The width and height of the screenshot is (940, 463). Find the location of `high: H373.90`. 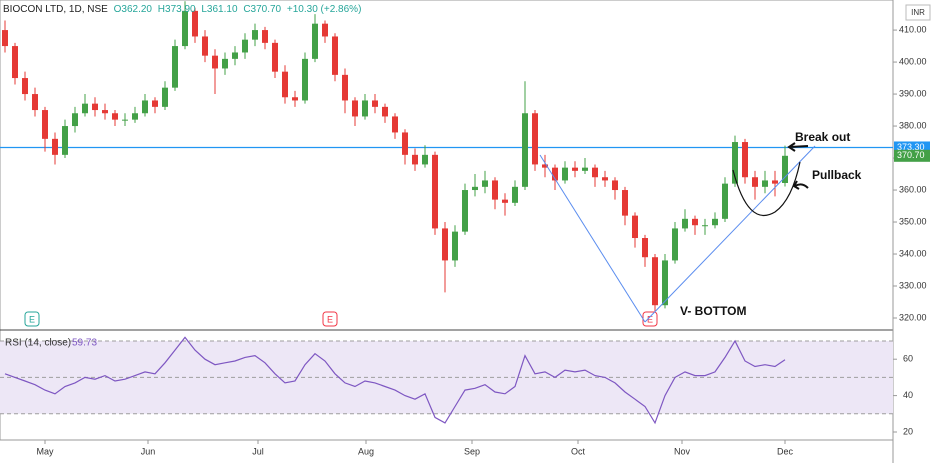

high: H373.90 is located at coordinates (176, 9).